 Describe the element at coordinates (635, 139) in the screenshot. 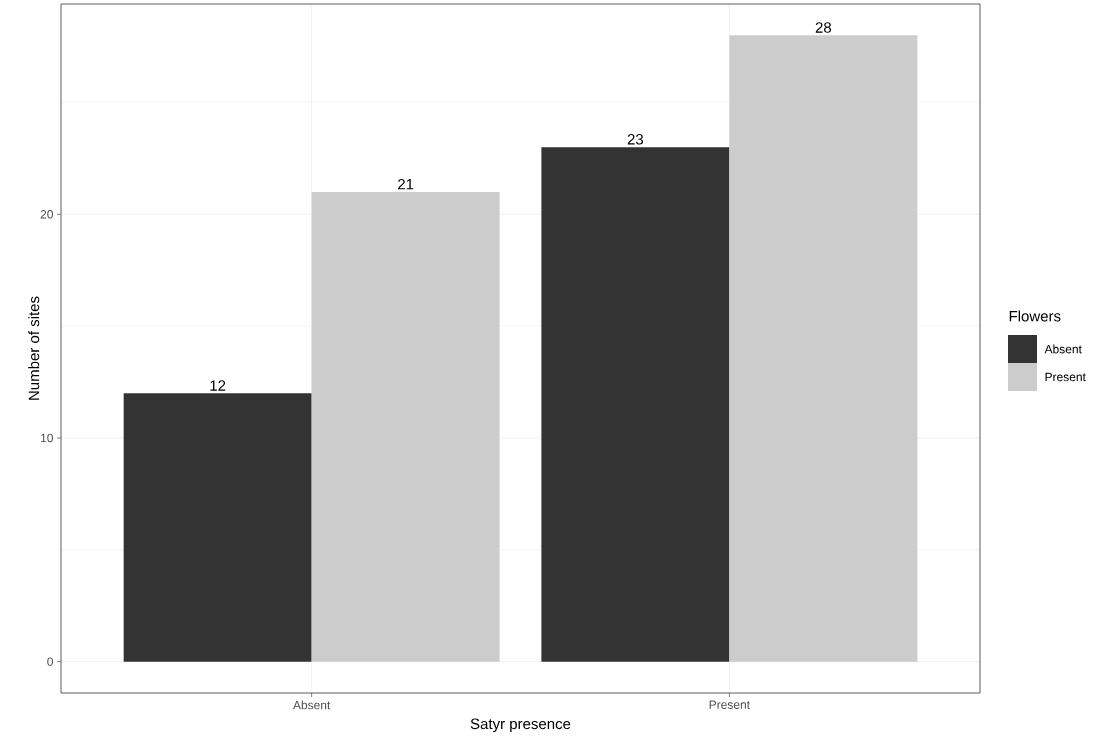

I see `data-label: 23` at that location.